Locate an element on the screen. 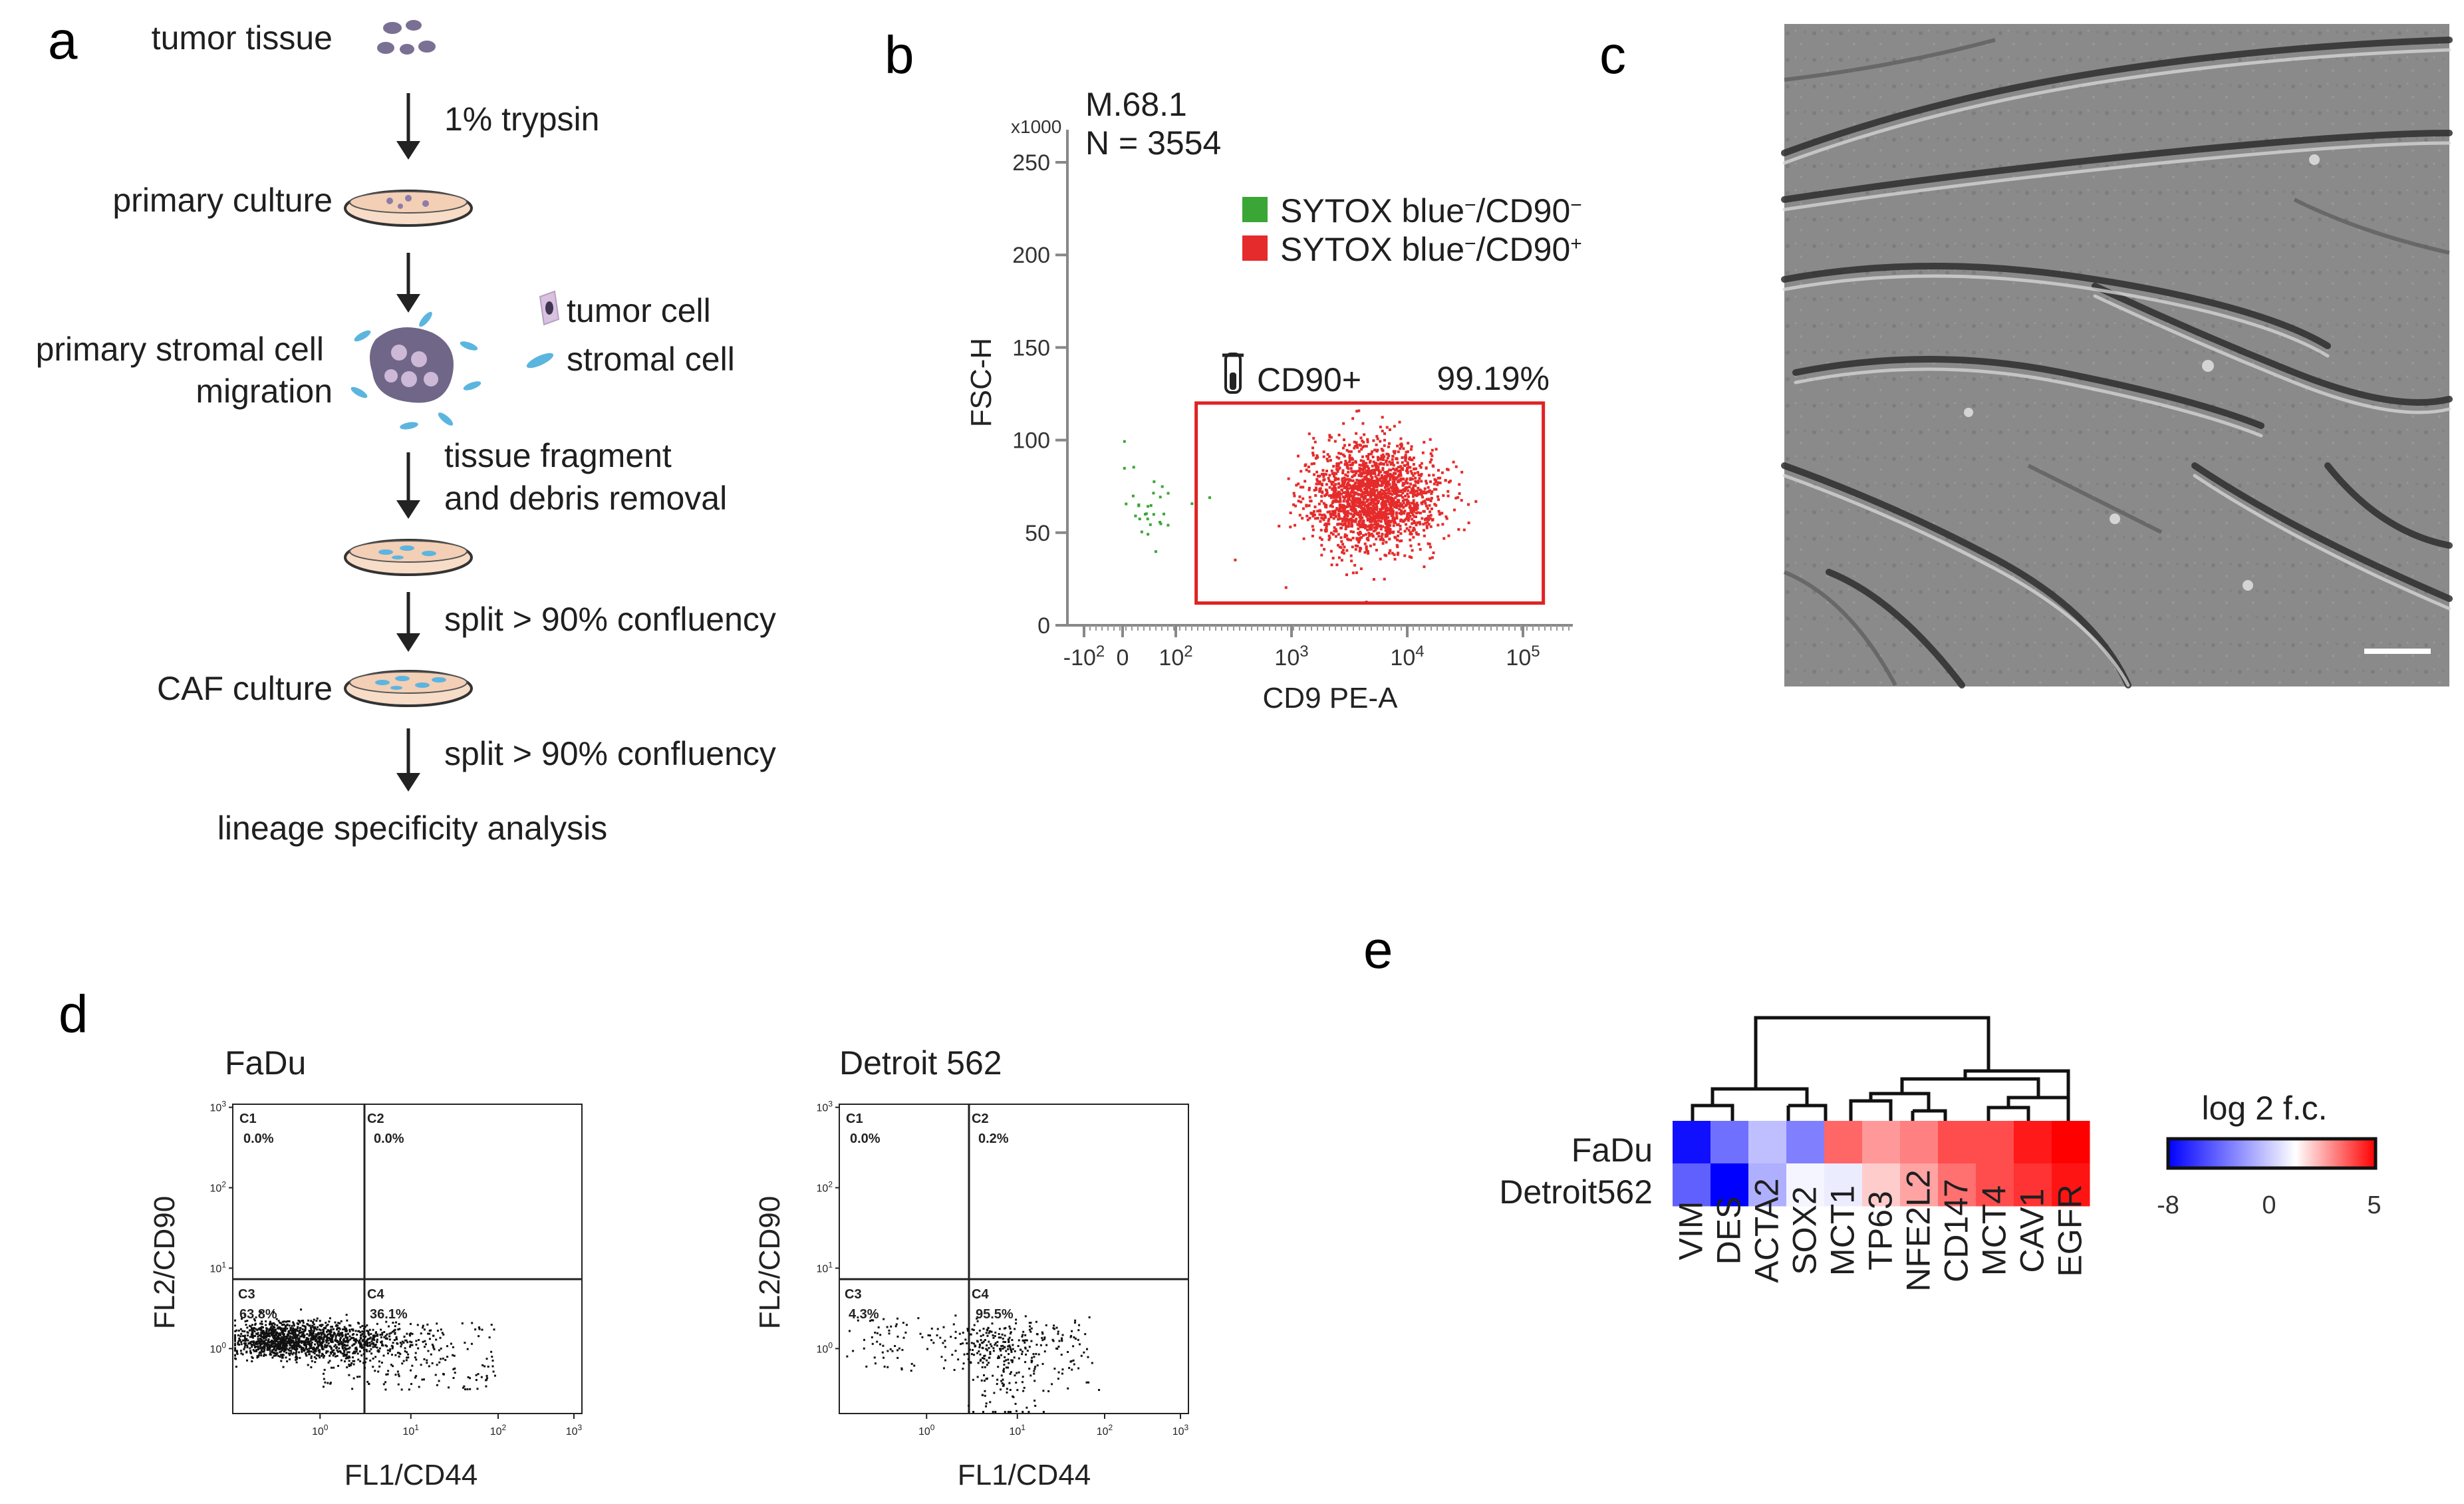  quadrant-c2-name: C2 is located at coordinates (980, 1119).